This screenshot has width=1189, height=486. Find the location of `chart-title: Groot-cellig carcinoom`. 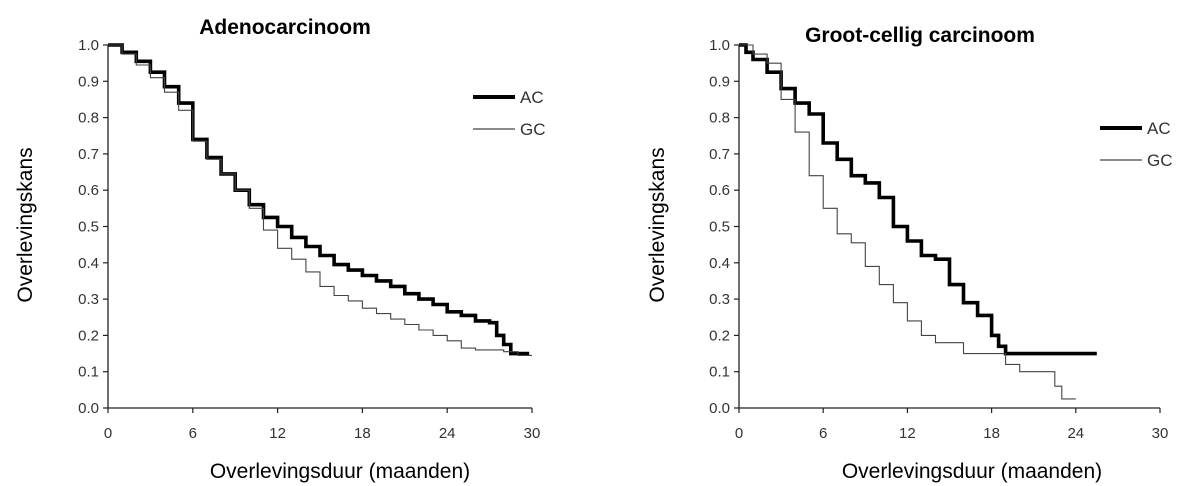

chart-title: Groot-cellig carcinoom is located at coordinates (920, 35).